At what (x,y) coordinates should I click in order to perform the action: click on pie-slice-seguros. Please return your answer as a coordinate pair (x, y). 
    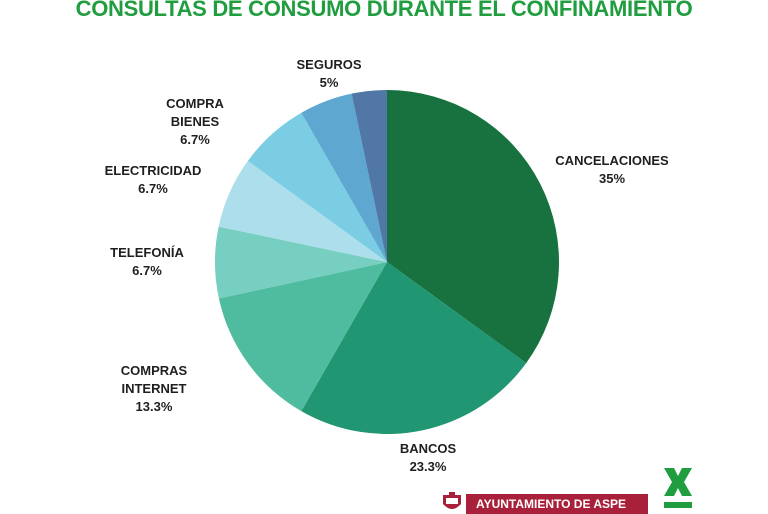
    Looking at the image, I should click on (344, 178).